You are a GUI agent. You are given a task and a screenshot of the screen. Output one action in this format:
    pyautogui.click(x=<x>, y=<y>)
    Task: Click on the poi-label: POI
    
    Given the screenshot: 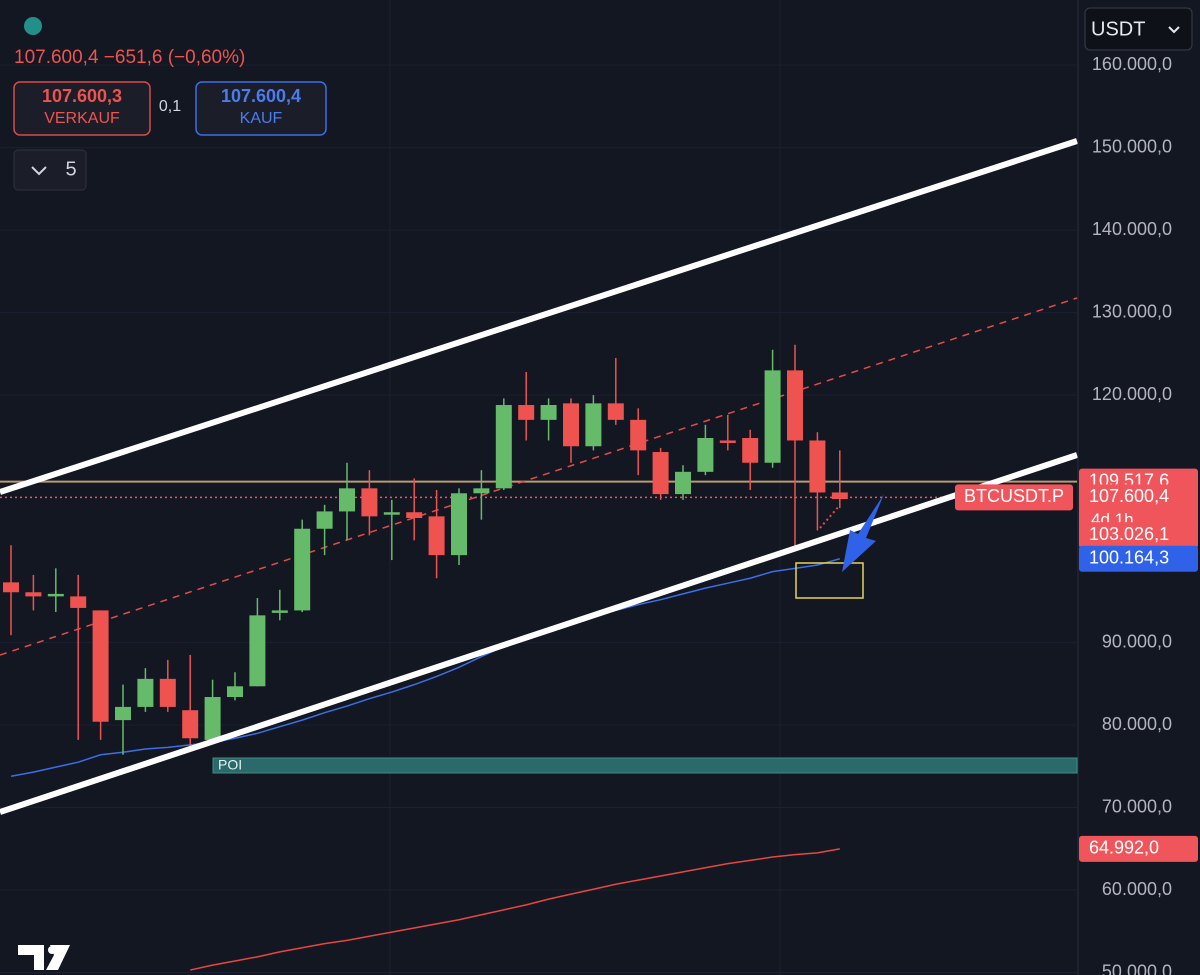 What is the action you would take?
    pyautogui.click(x=230, y=765)
    